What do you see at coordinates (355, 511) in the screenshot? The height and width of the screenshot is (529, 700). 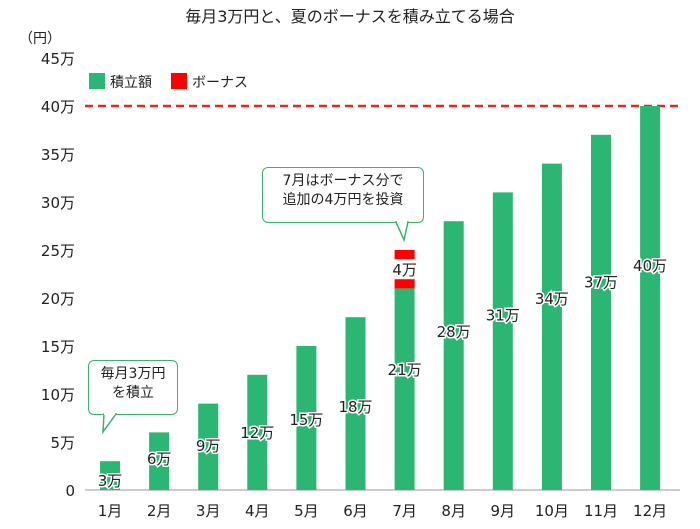 I see `x-tick-label: 6月` at bounding box center [355, 511].